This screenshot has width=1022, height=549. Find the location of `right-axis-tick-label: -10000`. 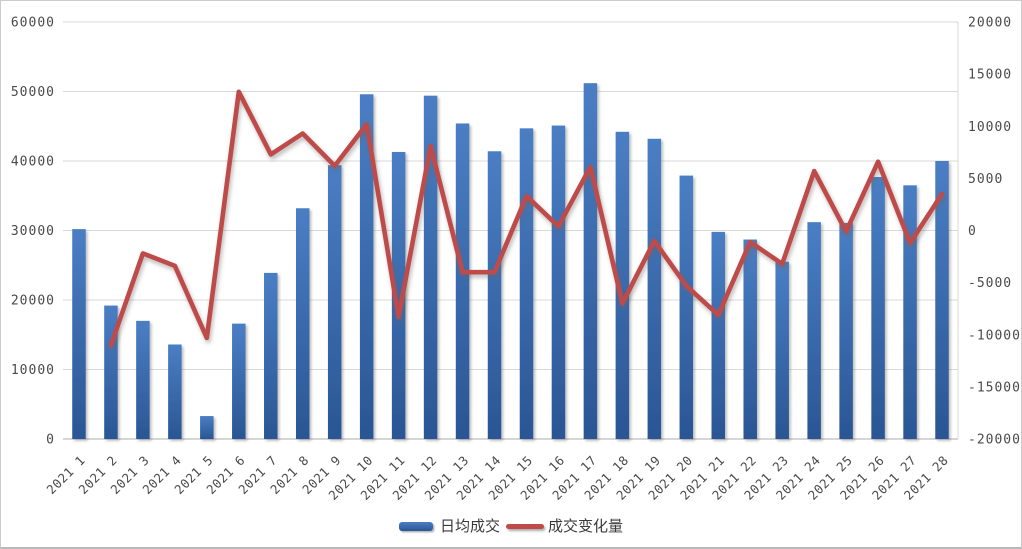

right-axis-tick-label: -10000 is located at coordinates (994, 335).